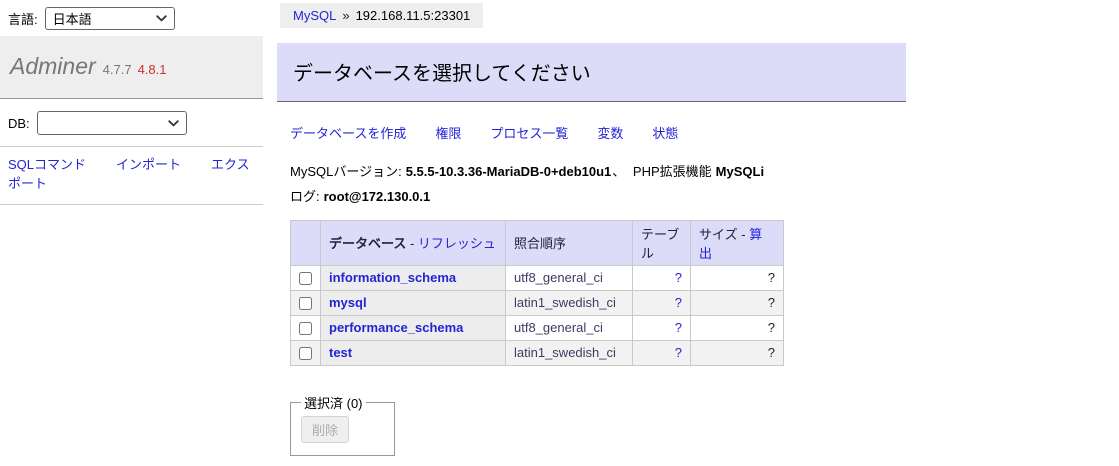 The height and width of the screenshot is (466, 1119). What do you see at coordinates (109, 18) in the screenshot?
I see `language-select: 日本語` at bounding box center [109, 18].